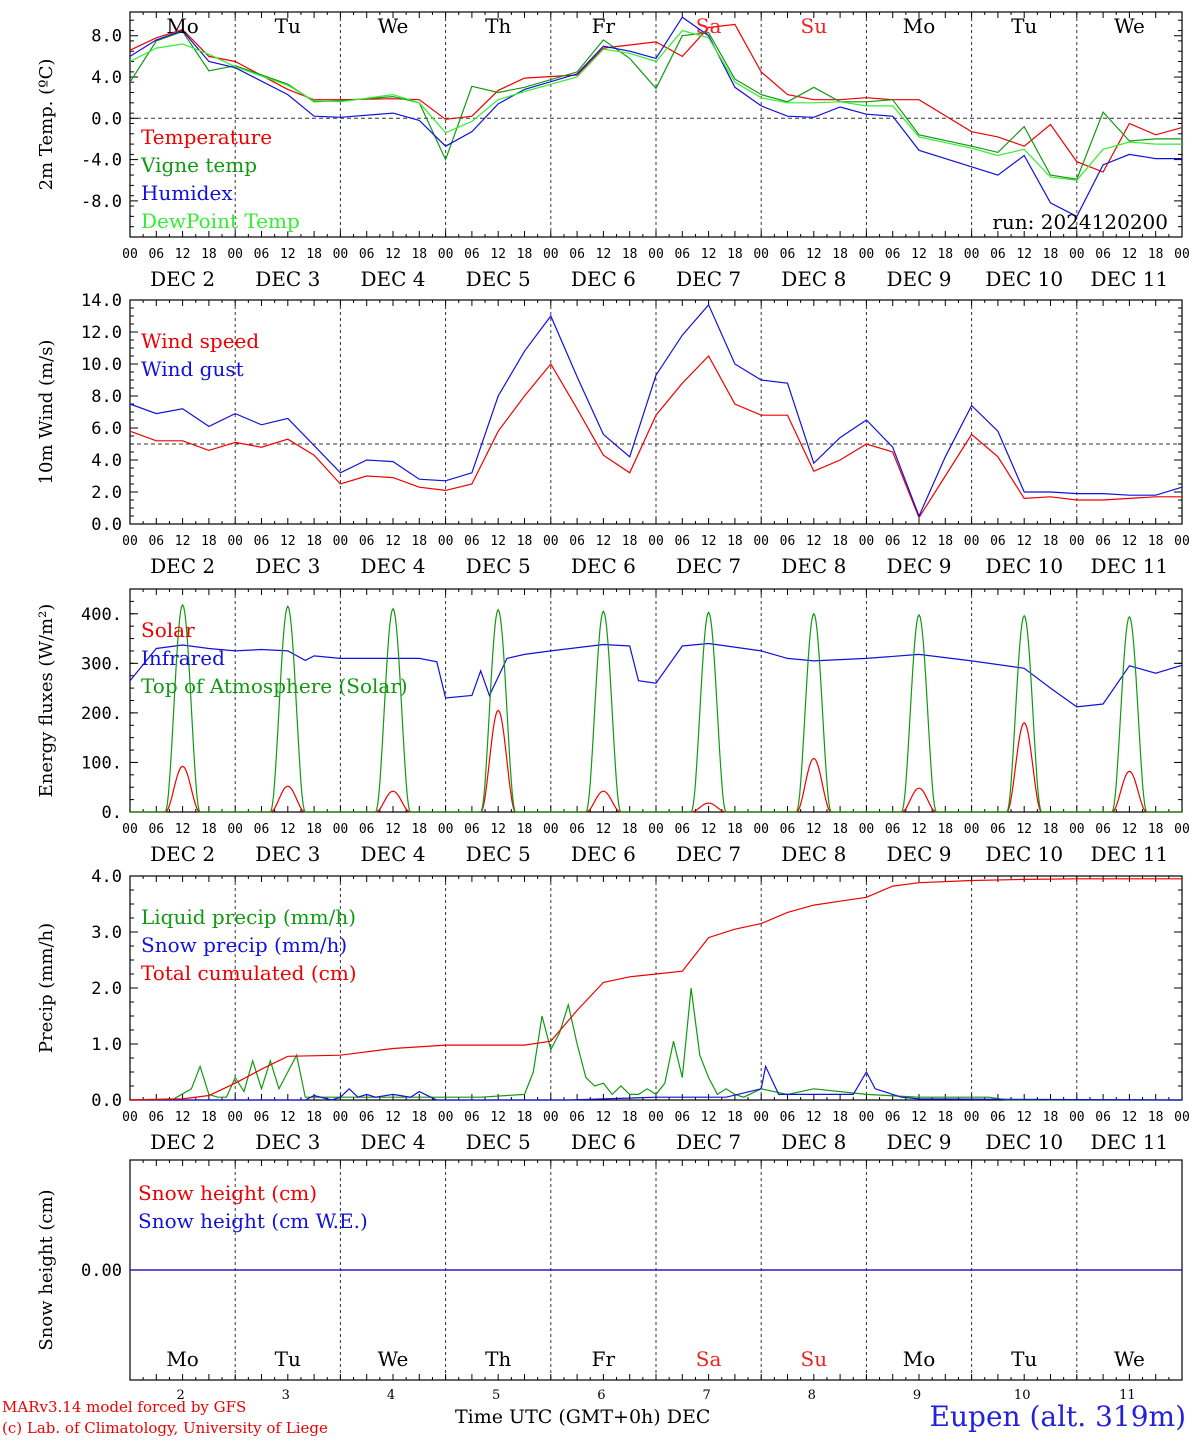 This screenshot has height=1440, width=1194. I want to click on date-label: DEC 3, so click(287, 566).